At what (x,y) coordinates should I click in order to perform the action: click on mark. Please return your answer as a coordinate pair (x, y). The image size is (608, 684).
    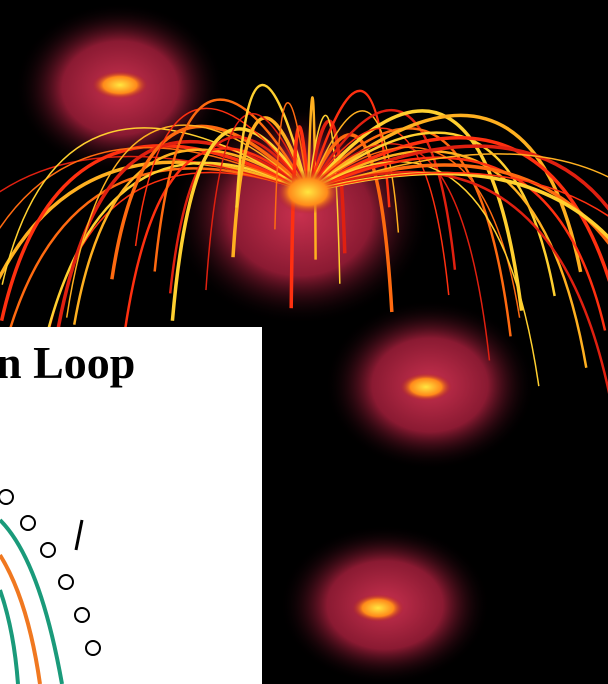
    Looking at the image, I should click on (79, 535).